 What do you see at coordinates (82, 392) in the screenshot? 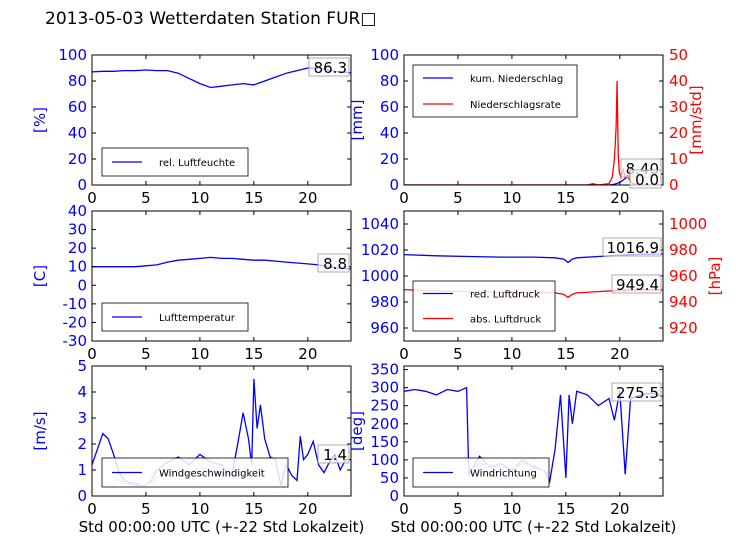
I see `y-tick-label: 4` at bounding box center [82, 392].